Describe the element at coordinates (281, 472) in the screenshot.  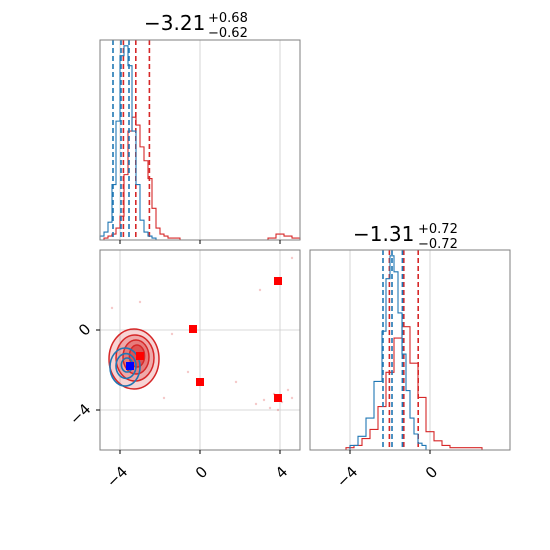
I see `joint-xtick-label-2: 4` at that location.